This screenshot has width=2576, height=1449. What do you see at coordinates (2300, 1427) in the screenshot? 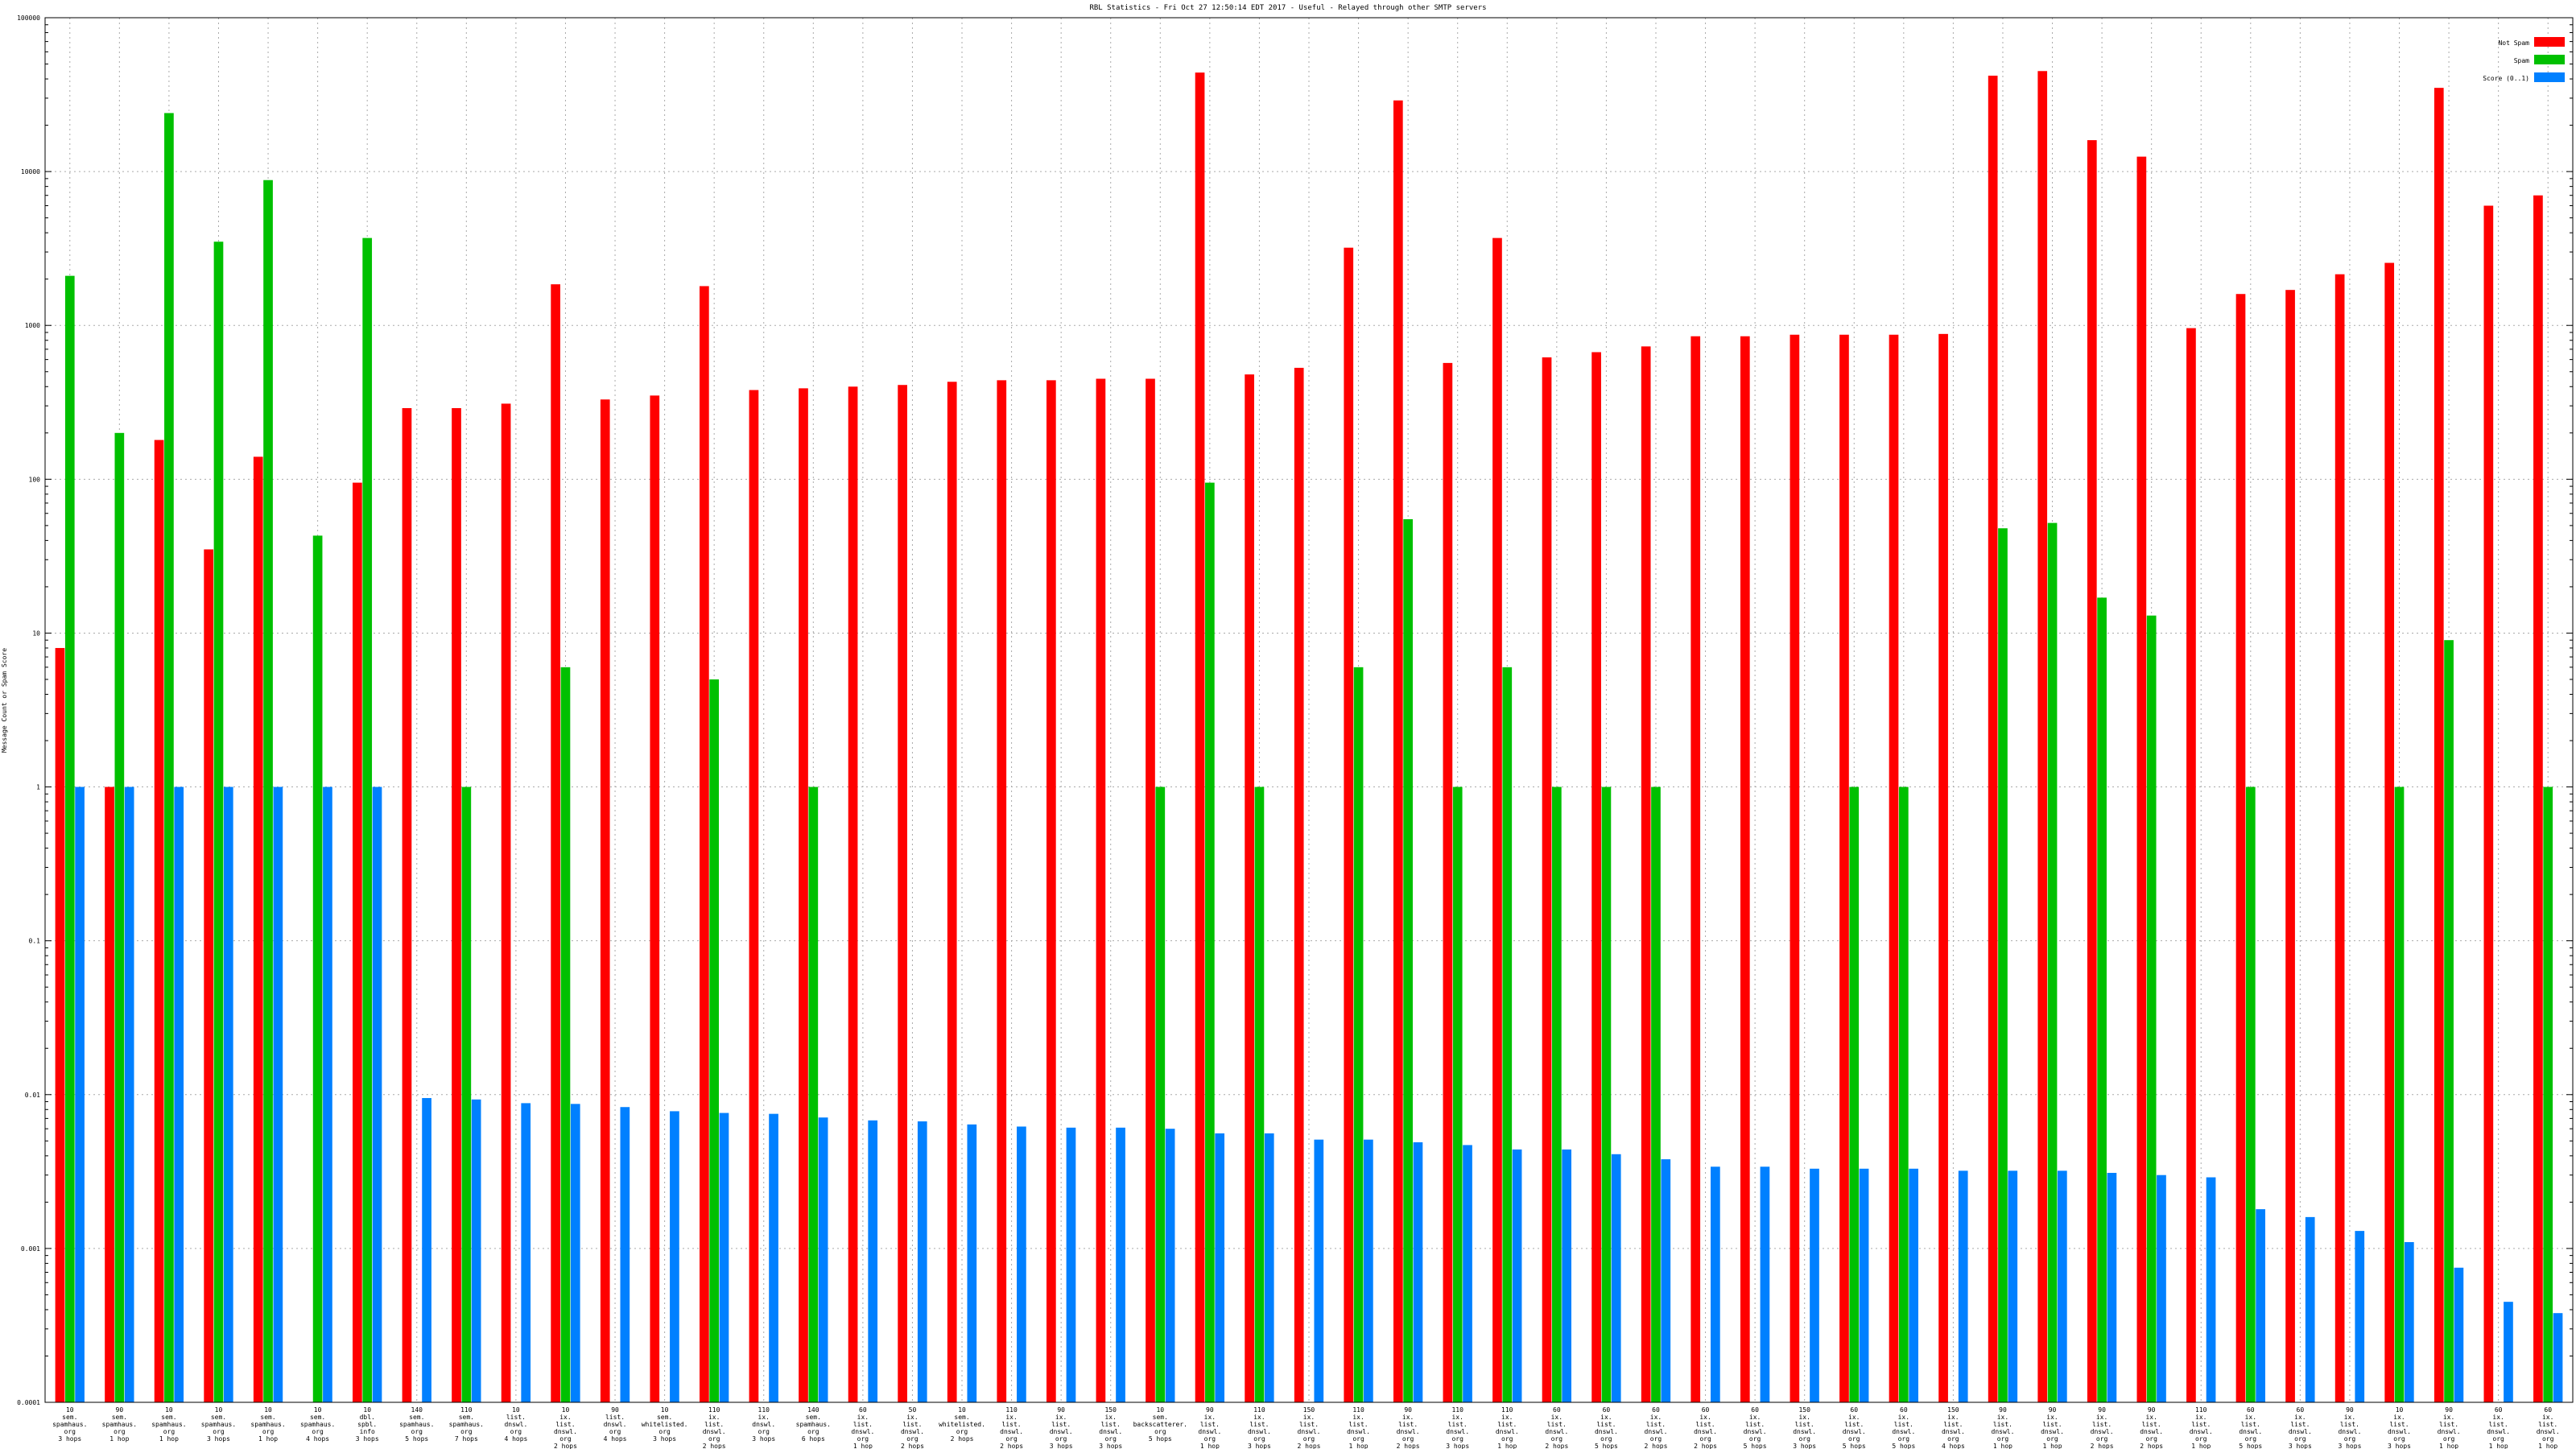
I see `x-category-label: 60 ix. list. dnswl. org 3 hops` at bounding box center [2300, 1427].